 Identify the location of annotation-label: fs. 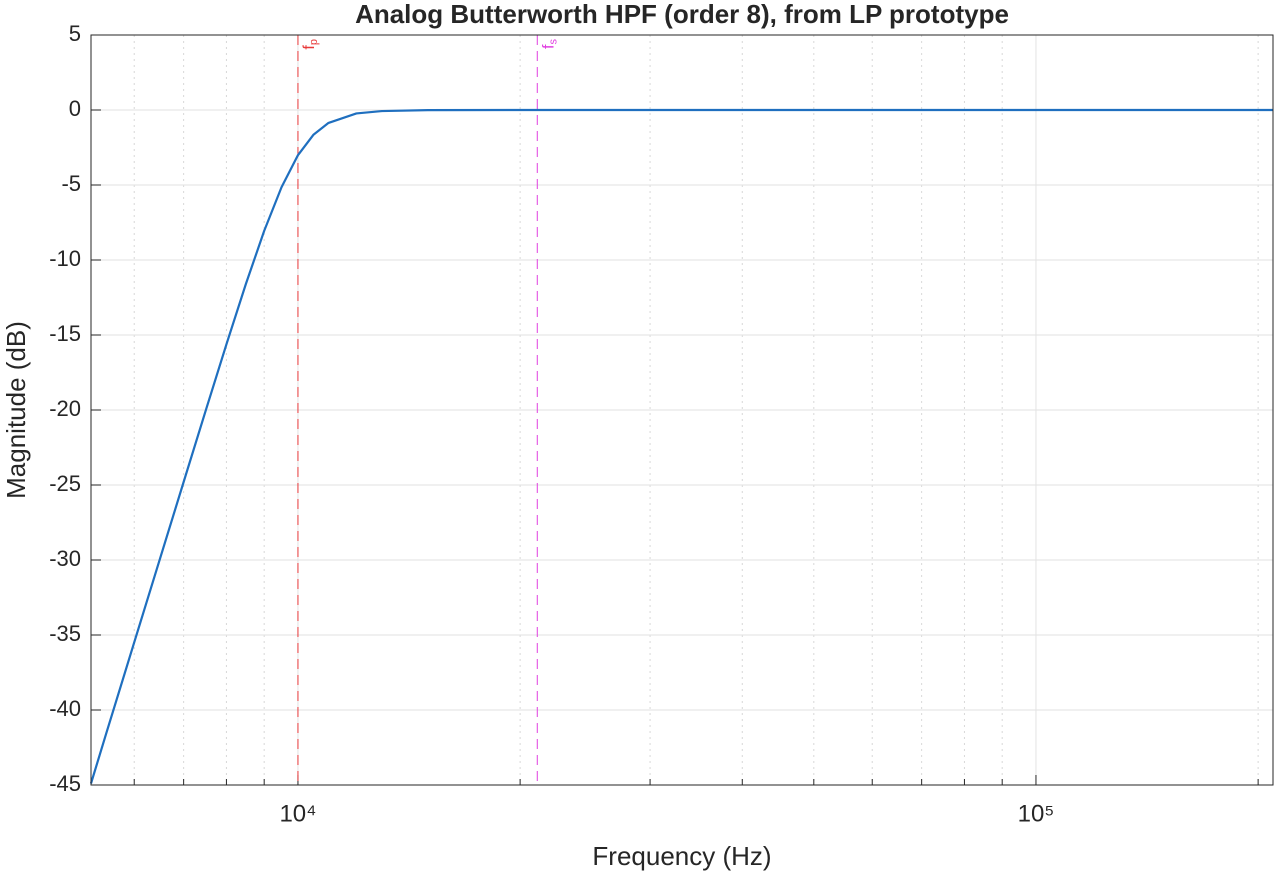
(550, 44).